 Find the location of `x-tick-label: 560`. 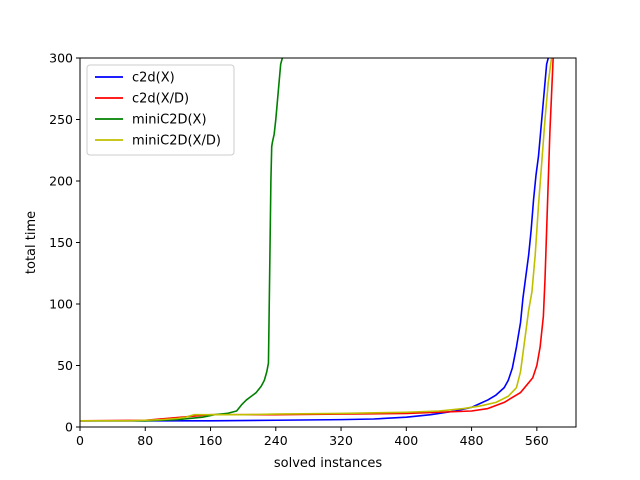

x-tick-label: 560 is located at coordinates (537, 440).